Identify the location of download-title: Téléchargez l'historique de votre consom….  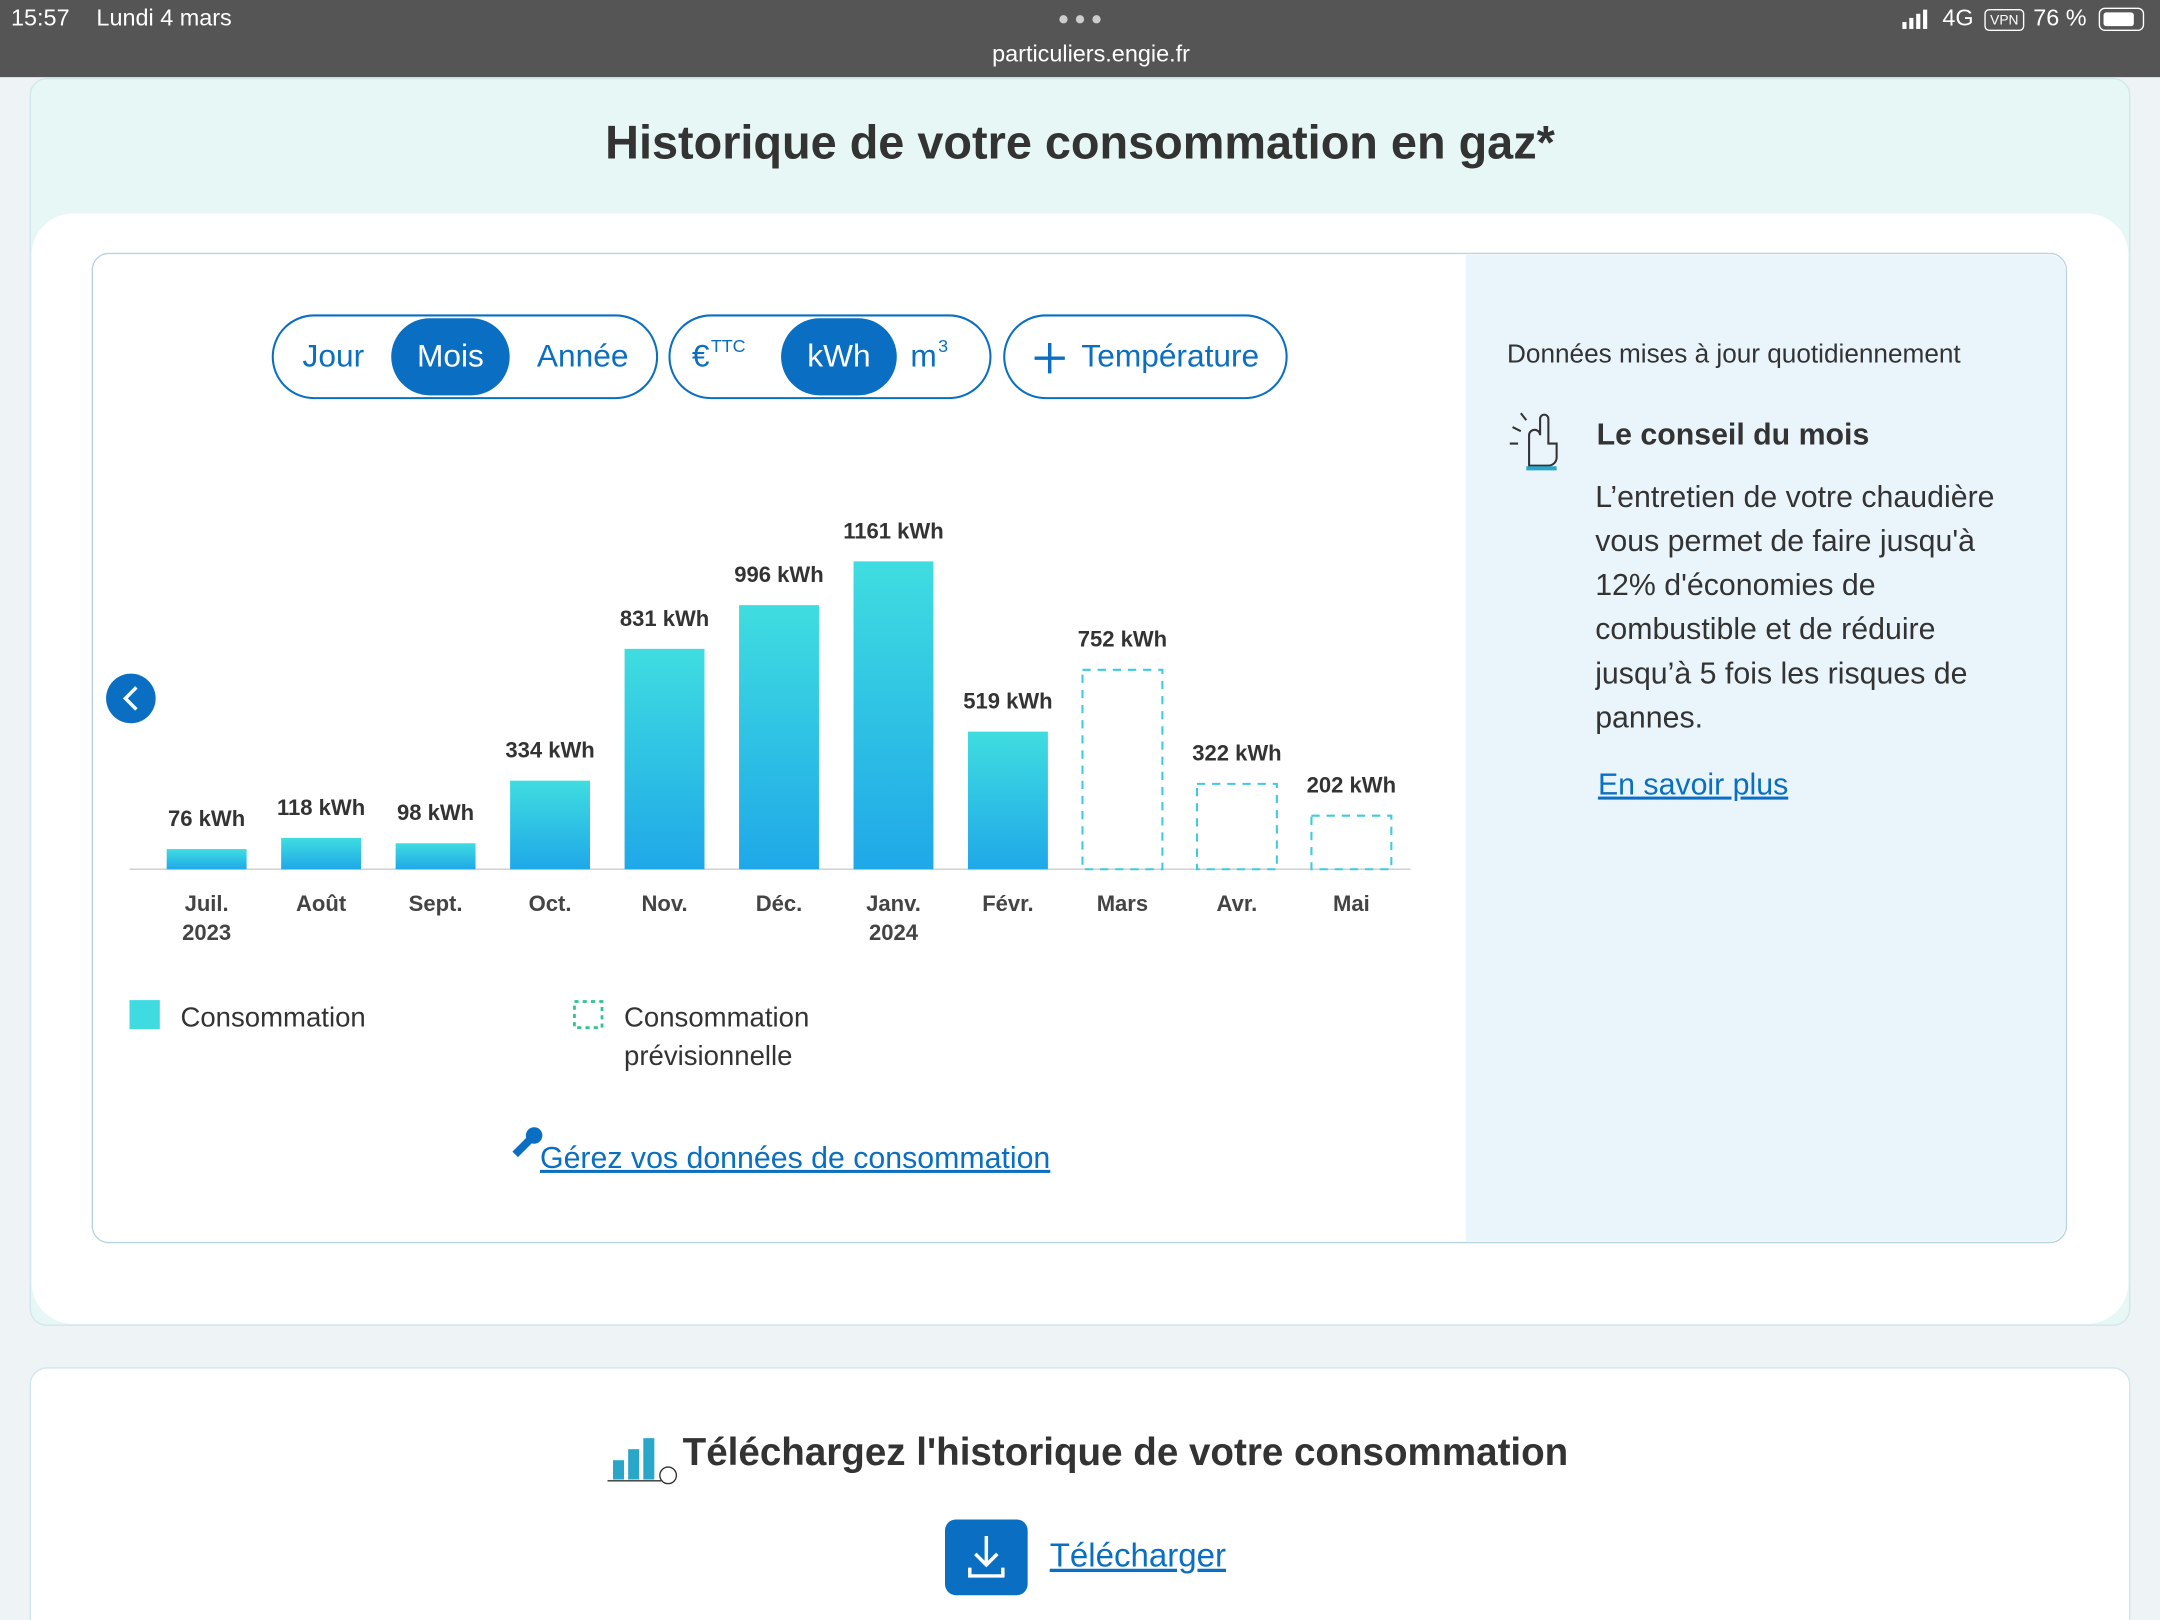
(1126, 1452).